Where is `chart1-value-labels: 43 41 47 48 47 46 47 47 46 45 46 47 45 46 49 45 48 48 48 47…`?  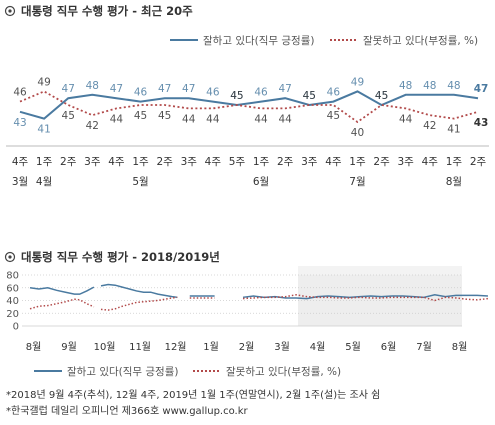
chart1-value-labels: 43 41 47 48 47 46 47 47 46 45 46 47 45 46 49 45 48 48 48 47… is located at coordinates (250, 107).